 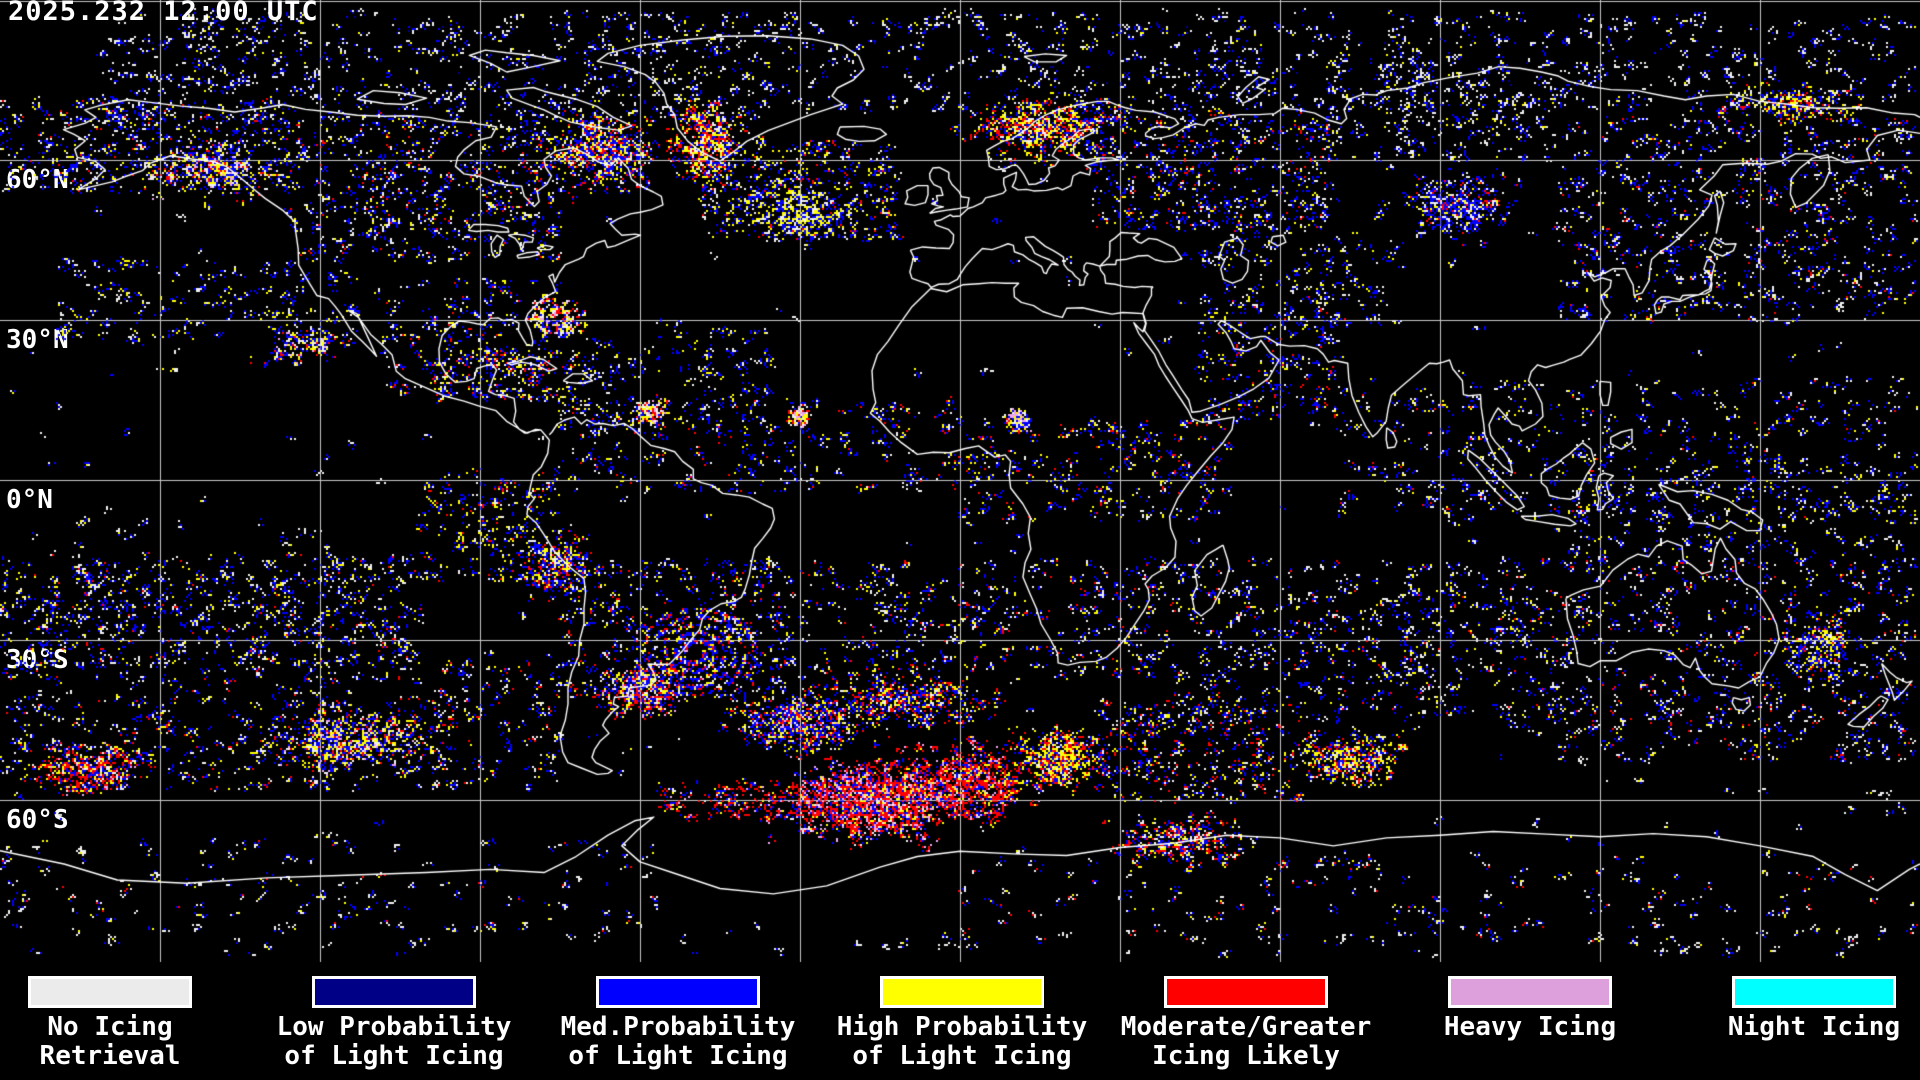 I want to click on timestamp-label: 2025.232 12:00 UTC, so click(x=163, y=13).